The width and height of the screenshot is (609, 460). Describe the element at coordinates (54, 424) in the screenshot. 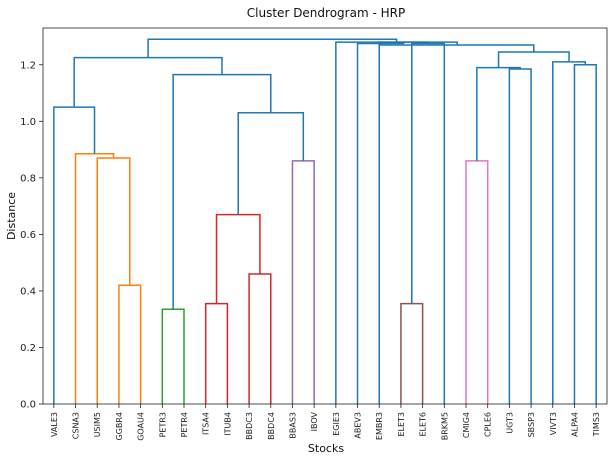

I see `leaf-label: VALE3` at that location.